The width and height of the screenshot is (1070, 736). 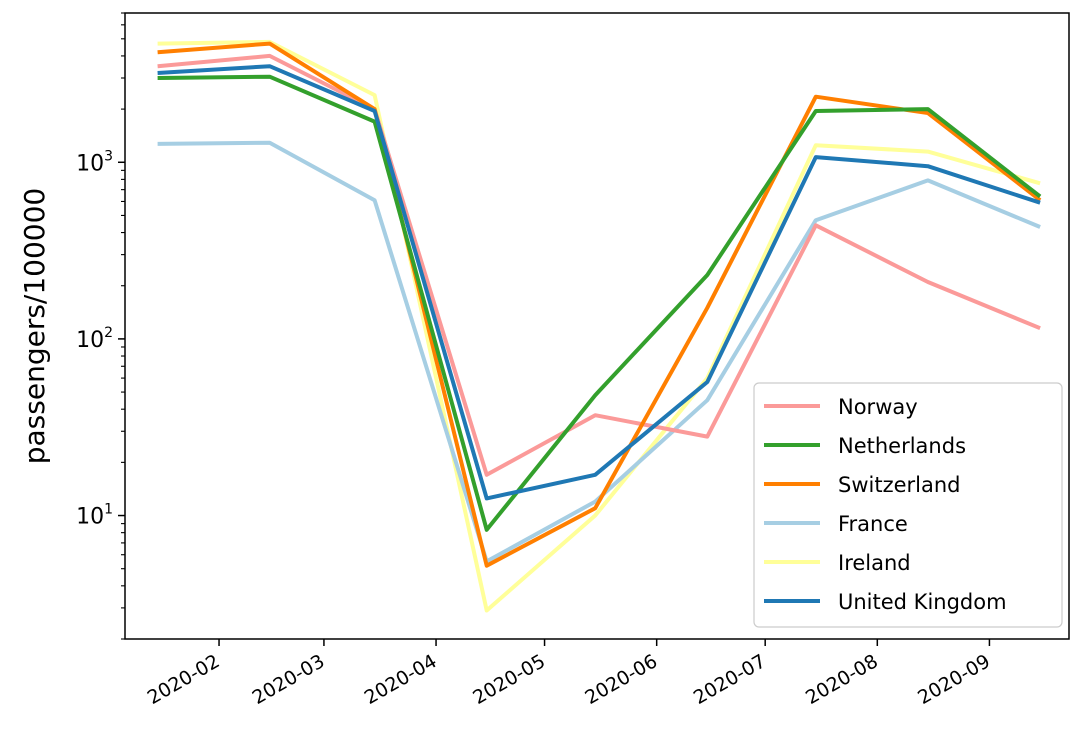 I want to click on legend-label-united-kingdom: United Kingdom, so click(x=922, y=602).